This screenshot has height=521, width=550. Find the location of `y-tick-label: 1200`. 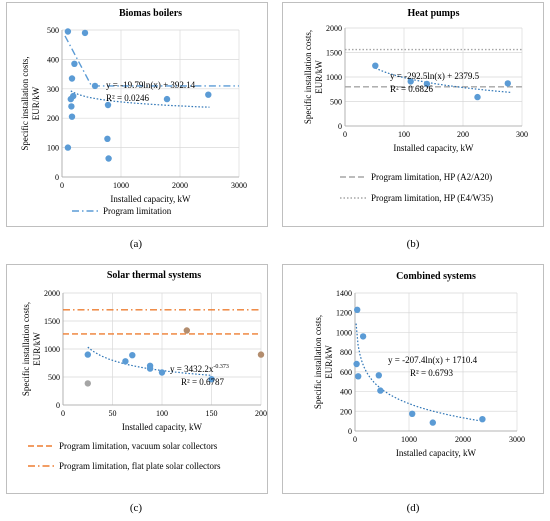

y-tick-label: 1200 is located at coordinates (344, 313).